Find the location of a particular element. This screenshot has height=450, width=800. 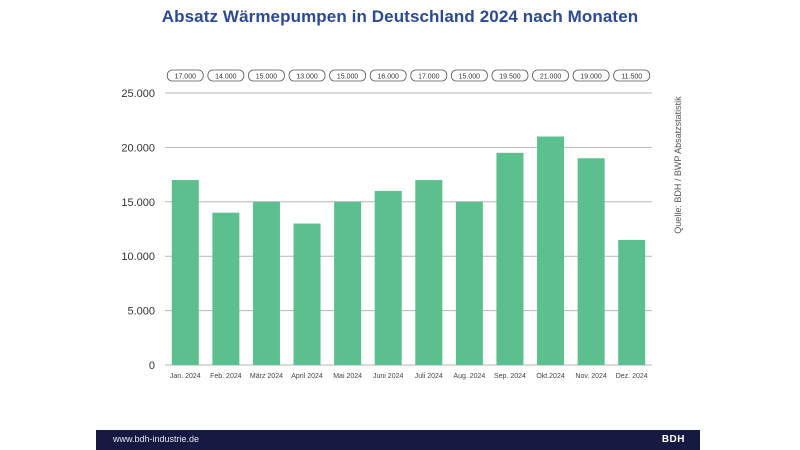

y-tick-label: 25.000 is located at coordinates (138, 94).